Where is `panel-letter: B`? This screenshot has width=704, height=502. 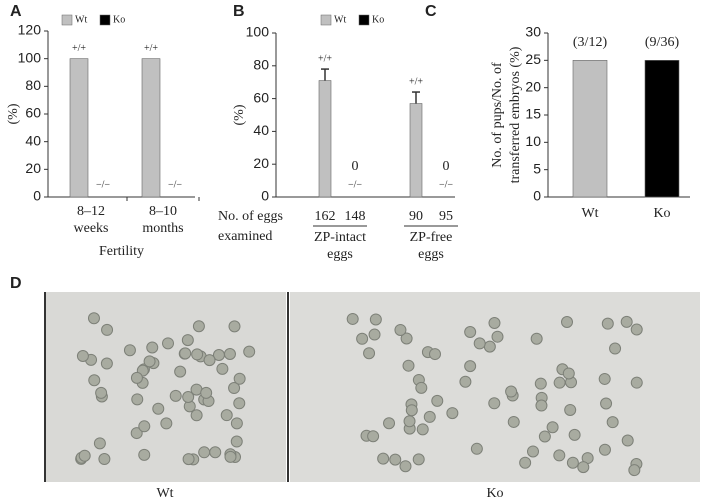 panel-letter: B is located at coordinates (239, 11).